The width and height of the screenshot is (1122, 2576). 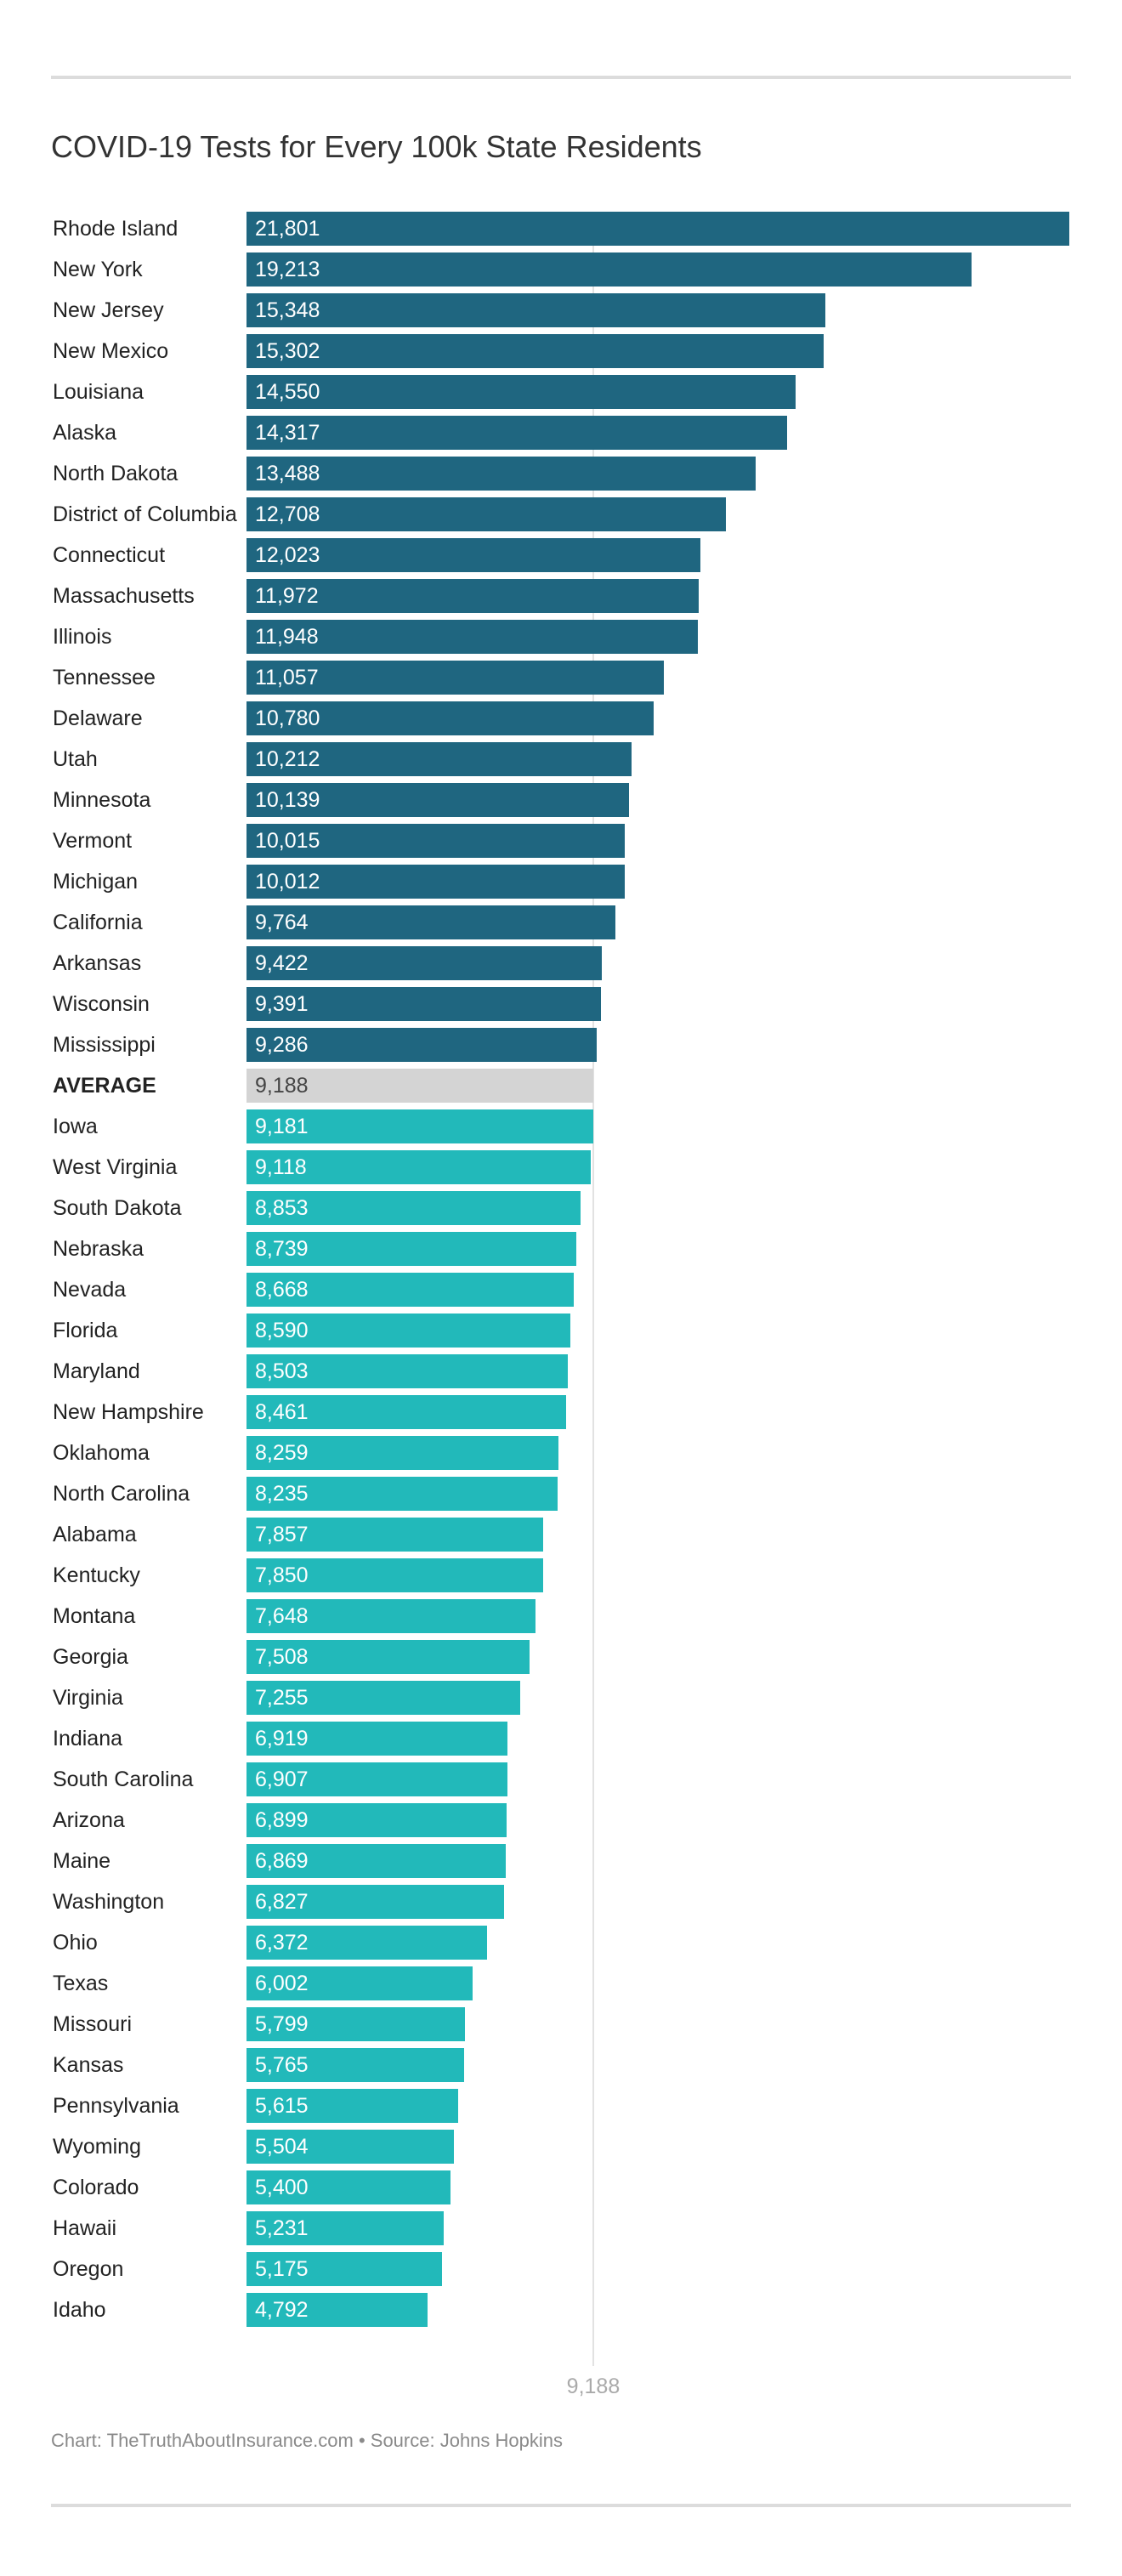 What do you see at coordinates (115, 1167) in the screenshot?
I see `category-label: West Virginia` at bounding box center [115, 1167].